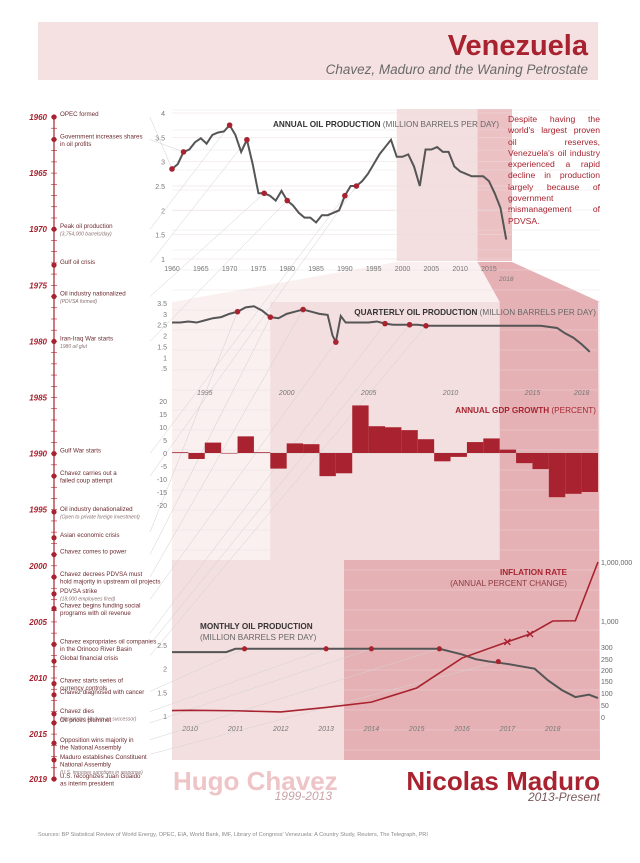 Image resolution: width=640 pixels, height=863 pixels. What do you see at coordinates (374, 269) in the screenshot?
I see `annual-x-tick: 1995` at bounding box center [374, 269].